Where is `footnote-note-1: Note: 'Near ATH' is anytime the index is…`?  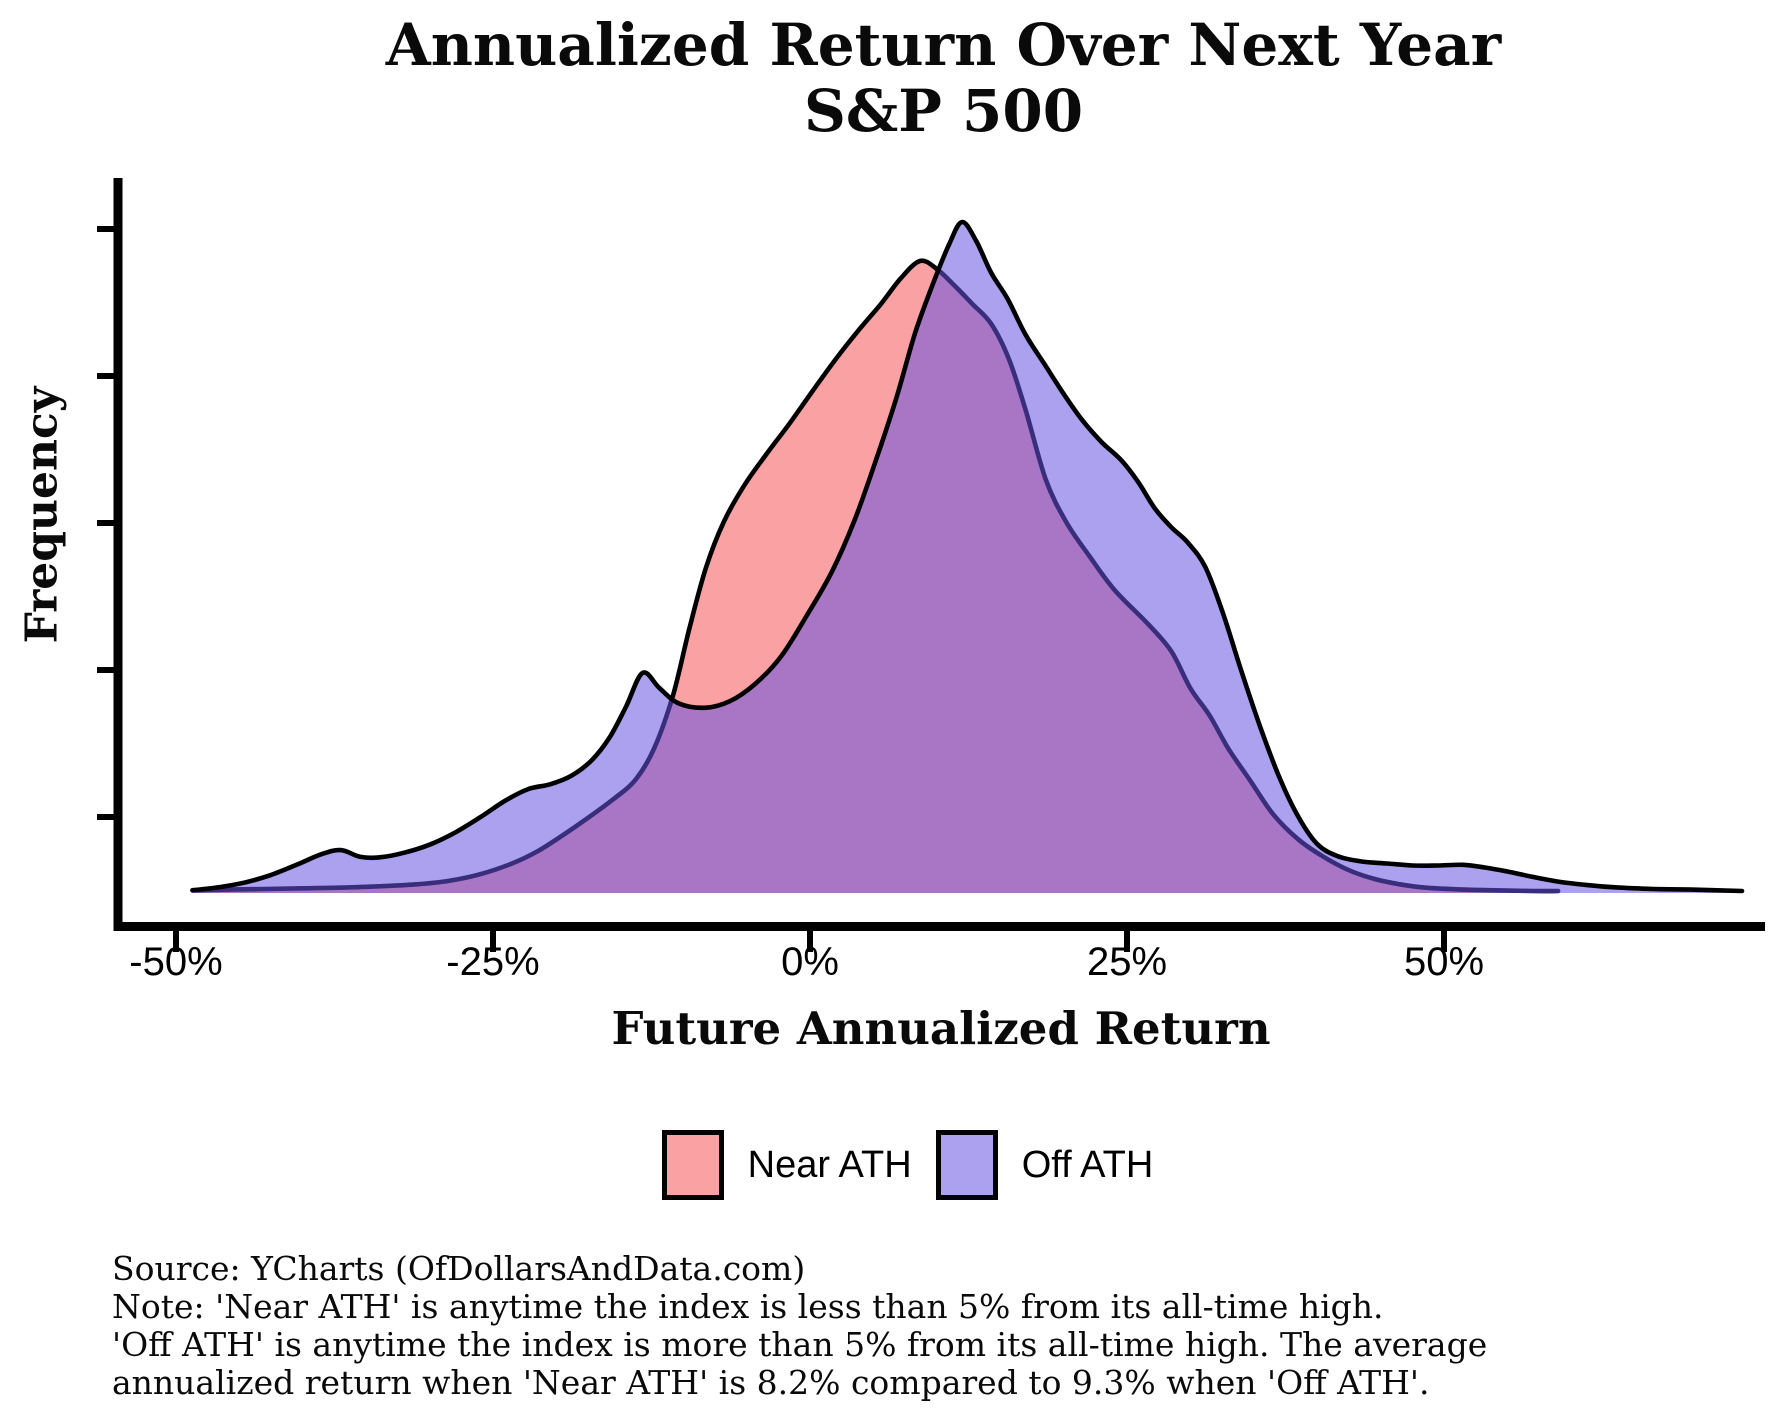
footnote-note-1: Note: 'Near ATH' is anytime the index is… is located at coordinates (748, 1306).